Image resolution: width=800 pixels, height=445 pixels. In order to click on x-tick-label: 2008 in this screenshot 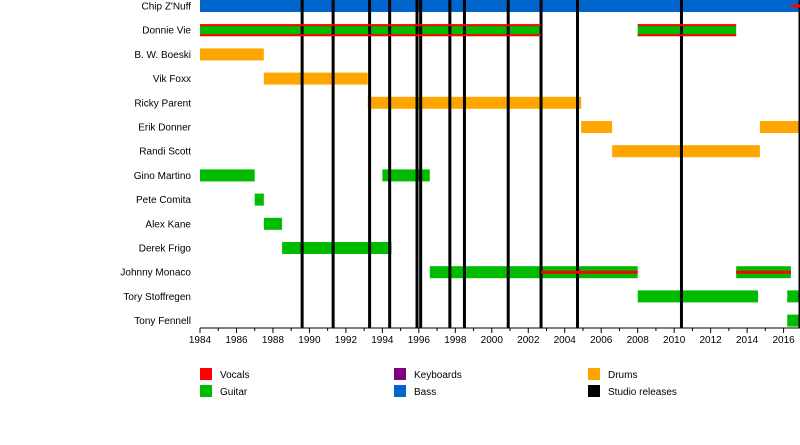, I will do `click(638, 340)`.